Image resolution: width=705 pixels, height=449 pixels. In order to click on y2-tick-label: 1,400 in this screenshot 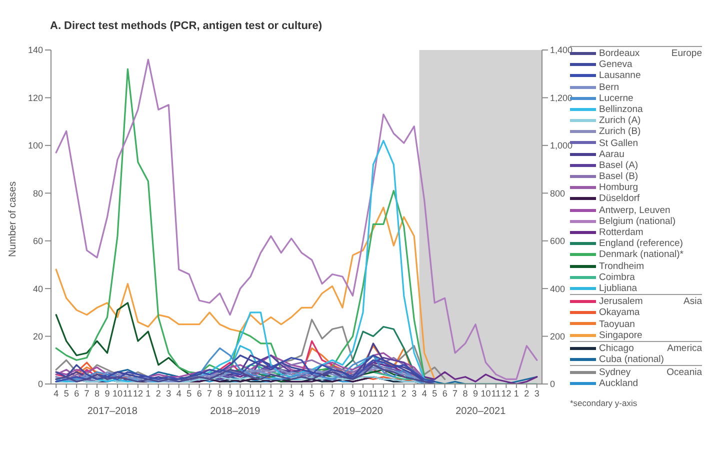, I will do `click(561, 50)`.